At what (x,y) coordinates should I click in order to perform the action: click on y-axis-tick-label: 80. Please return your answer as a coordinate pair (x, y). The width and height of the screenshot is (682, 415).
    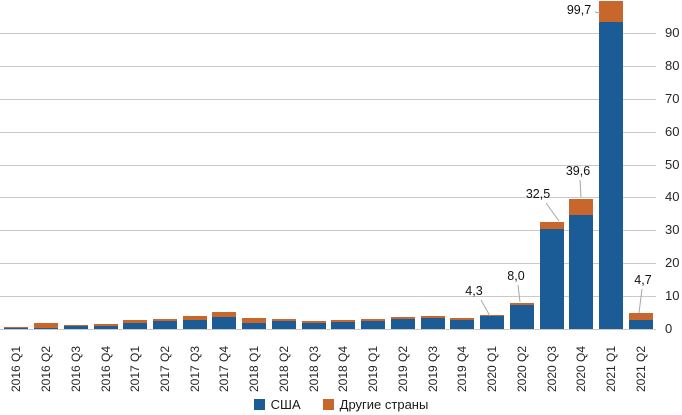
    Looking at the image, I should click on (672, 65).